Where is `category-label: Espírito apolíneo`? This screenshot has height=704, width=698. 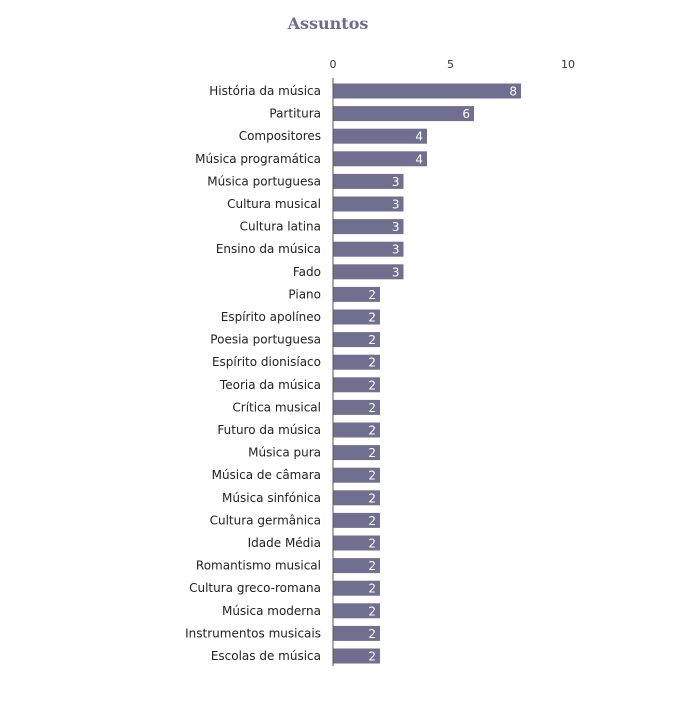 category-label: Espírito apolíneo is located at coordinates (271, 317).